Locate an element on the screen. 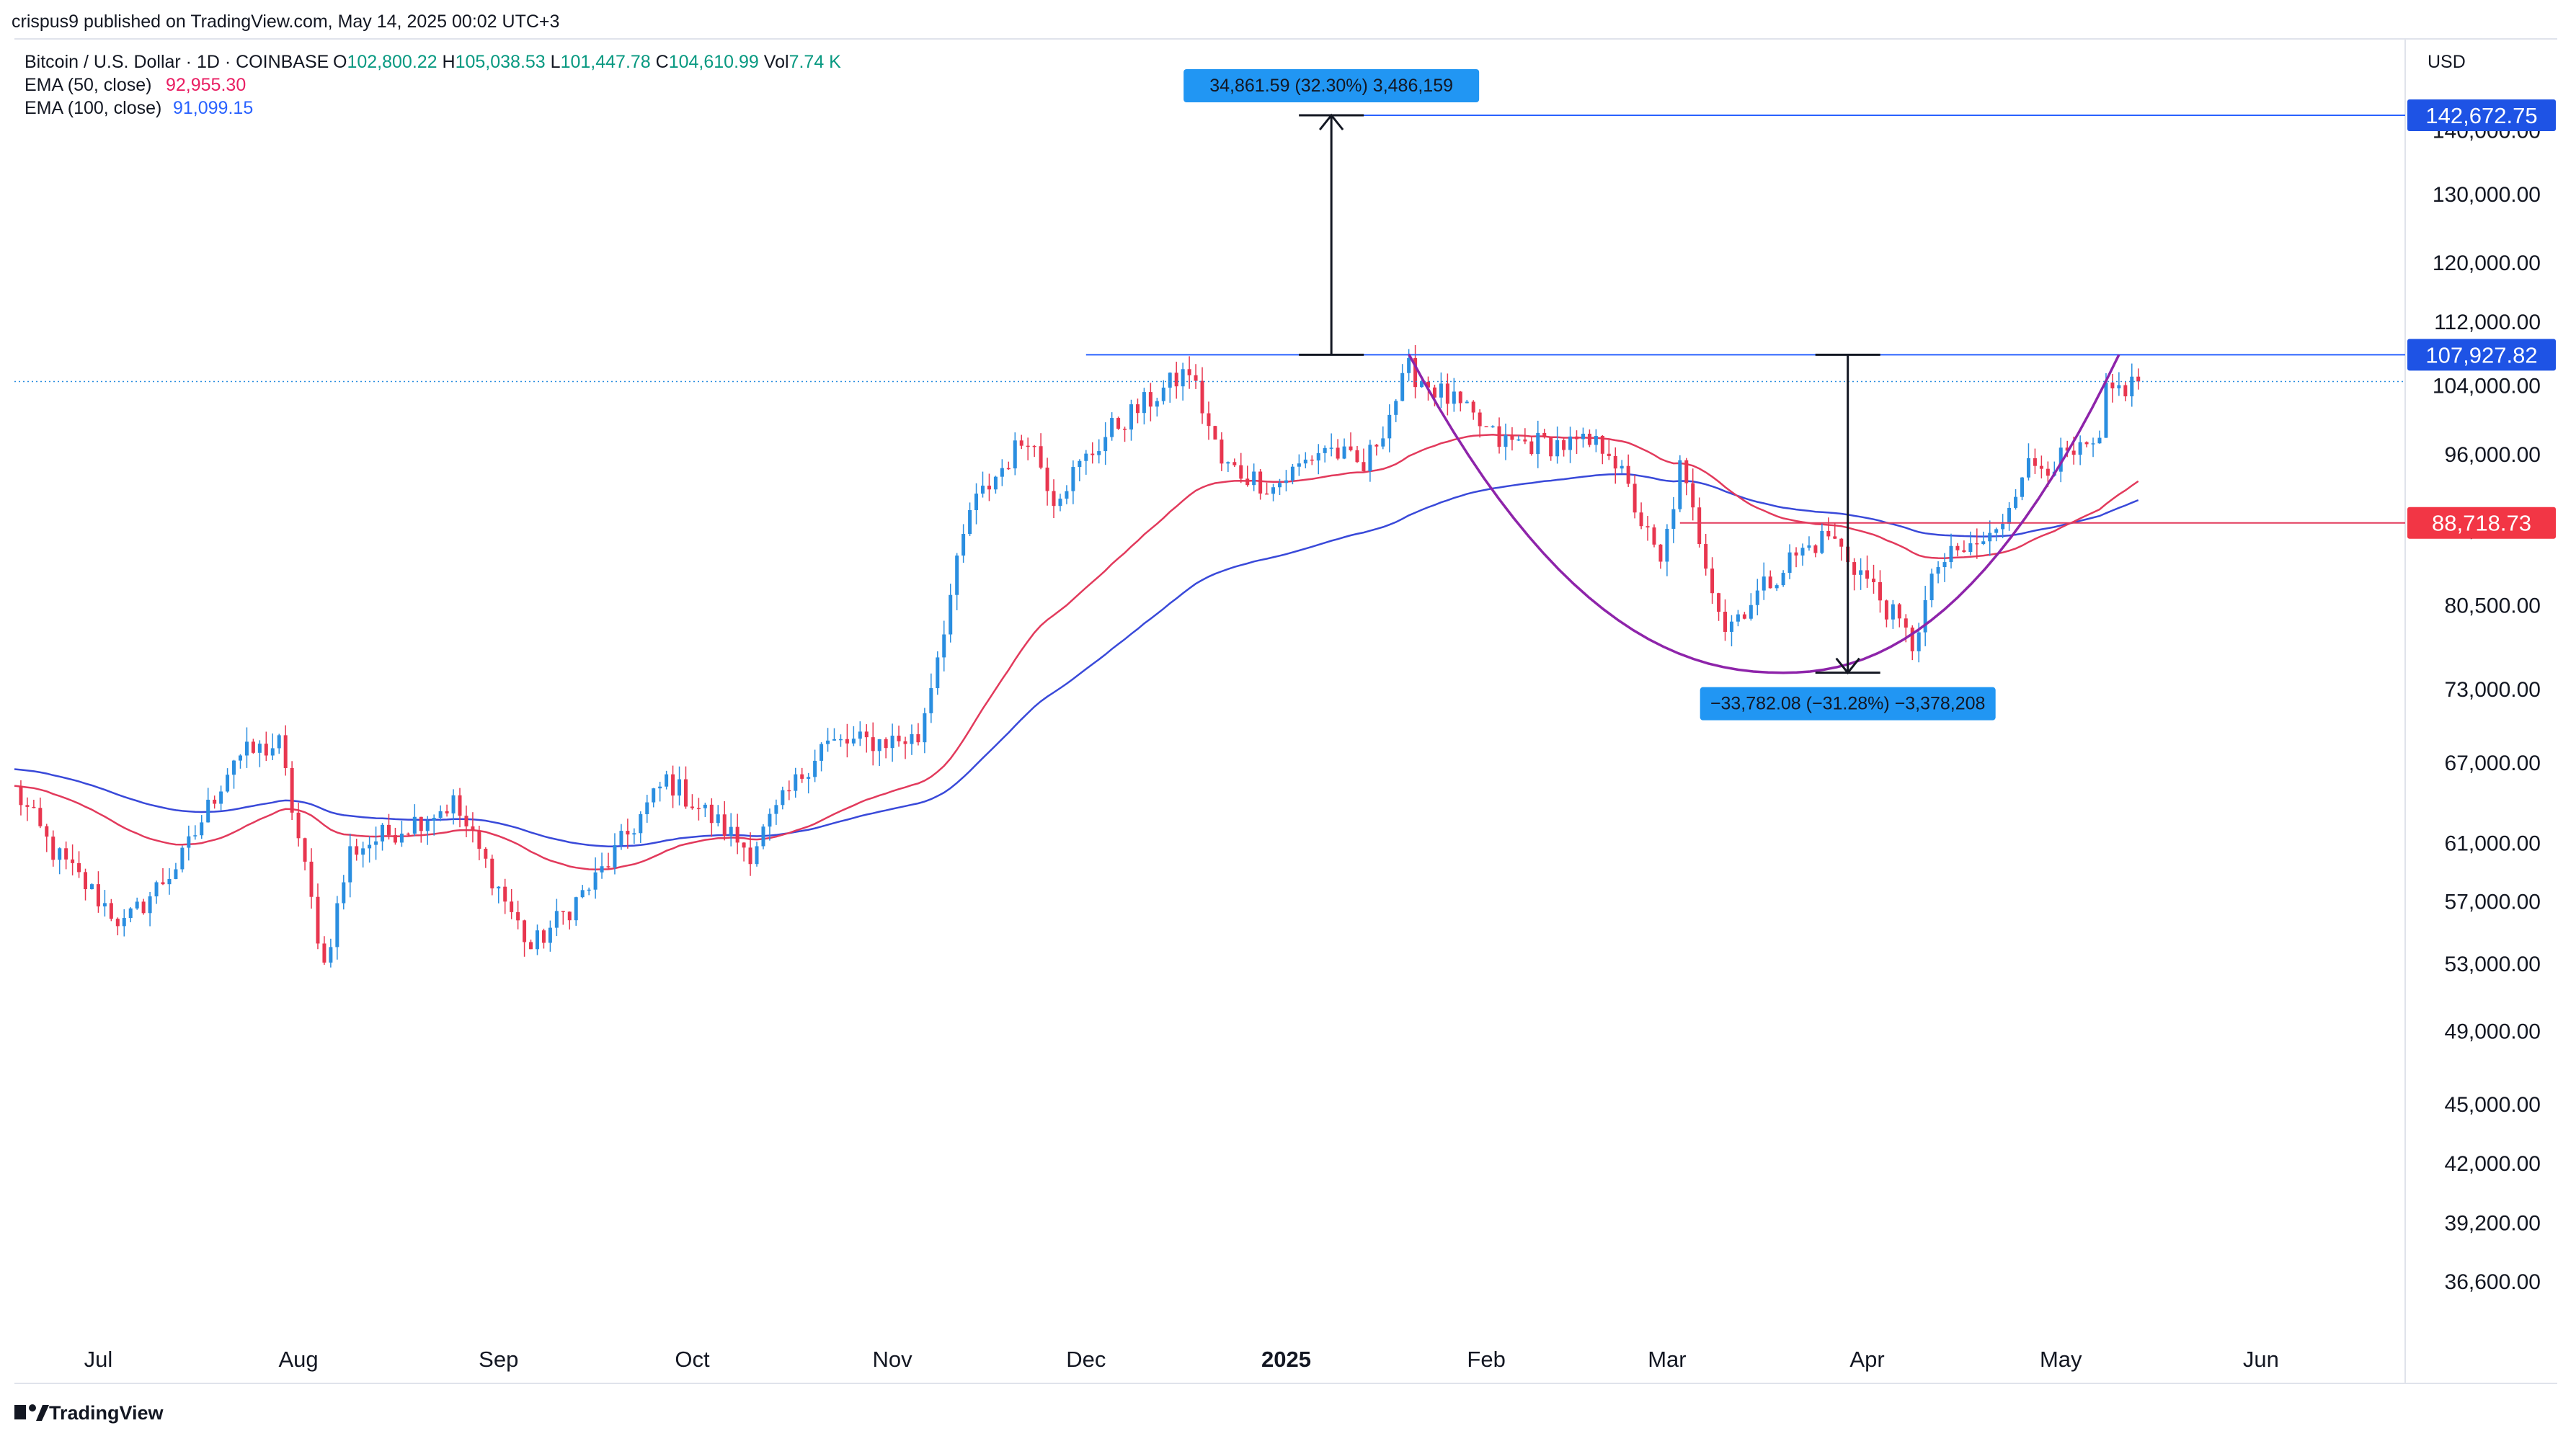  ohlc-key: L is located at coordinates (556, 62).